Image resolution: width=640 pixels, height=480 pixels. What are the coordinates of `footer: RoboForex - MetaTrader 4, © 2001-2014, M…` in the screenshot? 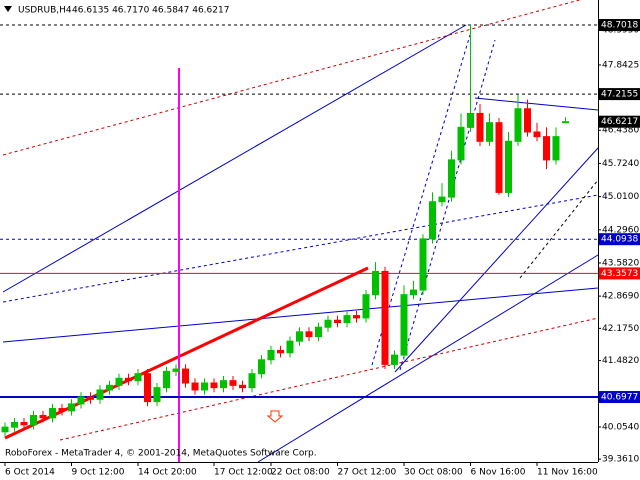 It's located at (161, 454).